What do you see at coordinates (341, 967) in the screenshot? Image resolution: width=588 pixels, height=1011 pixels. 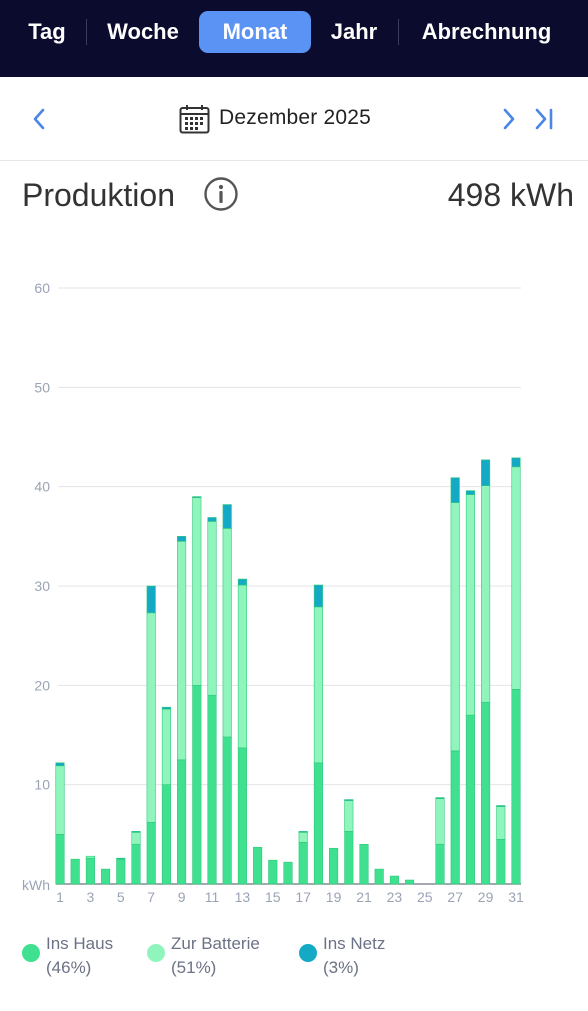 I see `legend-percent: (3%)` at bounding box center [341, 967].